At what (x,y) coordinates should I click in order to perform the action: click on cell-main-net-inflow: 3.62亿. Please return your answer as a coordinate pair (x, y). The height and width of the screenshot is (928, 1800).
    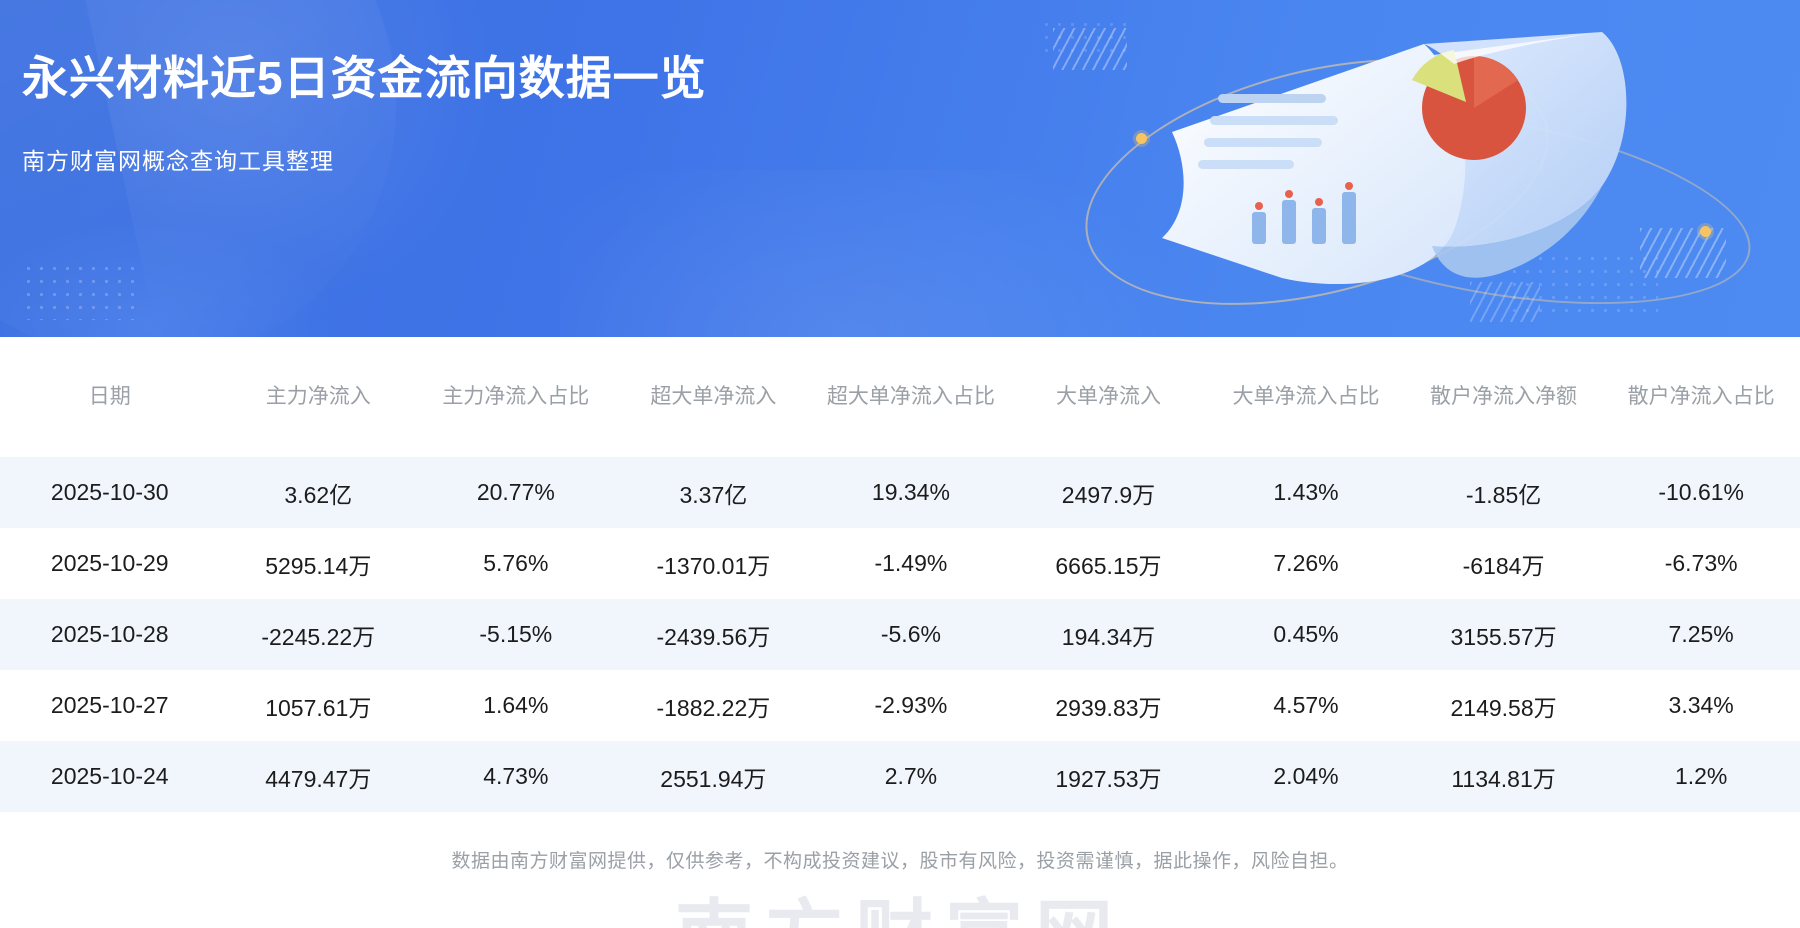
    Looking at the image, I should click on (318, 492).